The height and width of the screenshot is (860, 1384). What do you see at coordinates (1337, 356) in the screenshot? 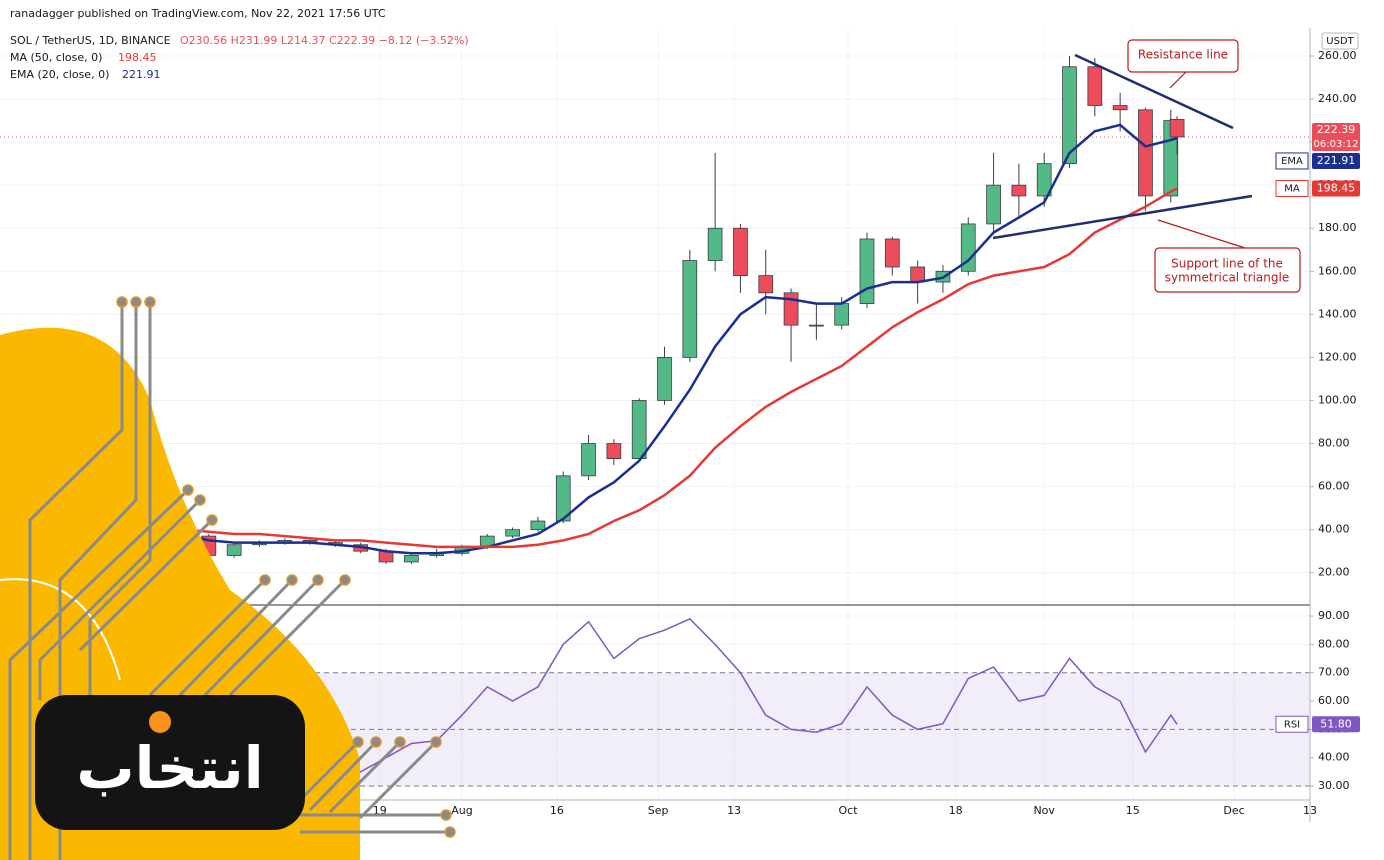
I see `y-tick-label: 120.00` at bounding box center [1337, 356].